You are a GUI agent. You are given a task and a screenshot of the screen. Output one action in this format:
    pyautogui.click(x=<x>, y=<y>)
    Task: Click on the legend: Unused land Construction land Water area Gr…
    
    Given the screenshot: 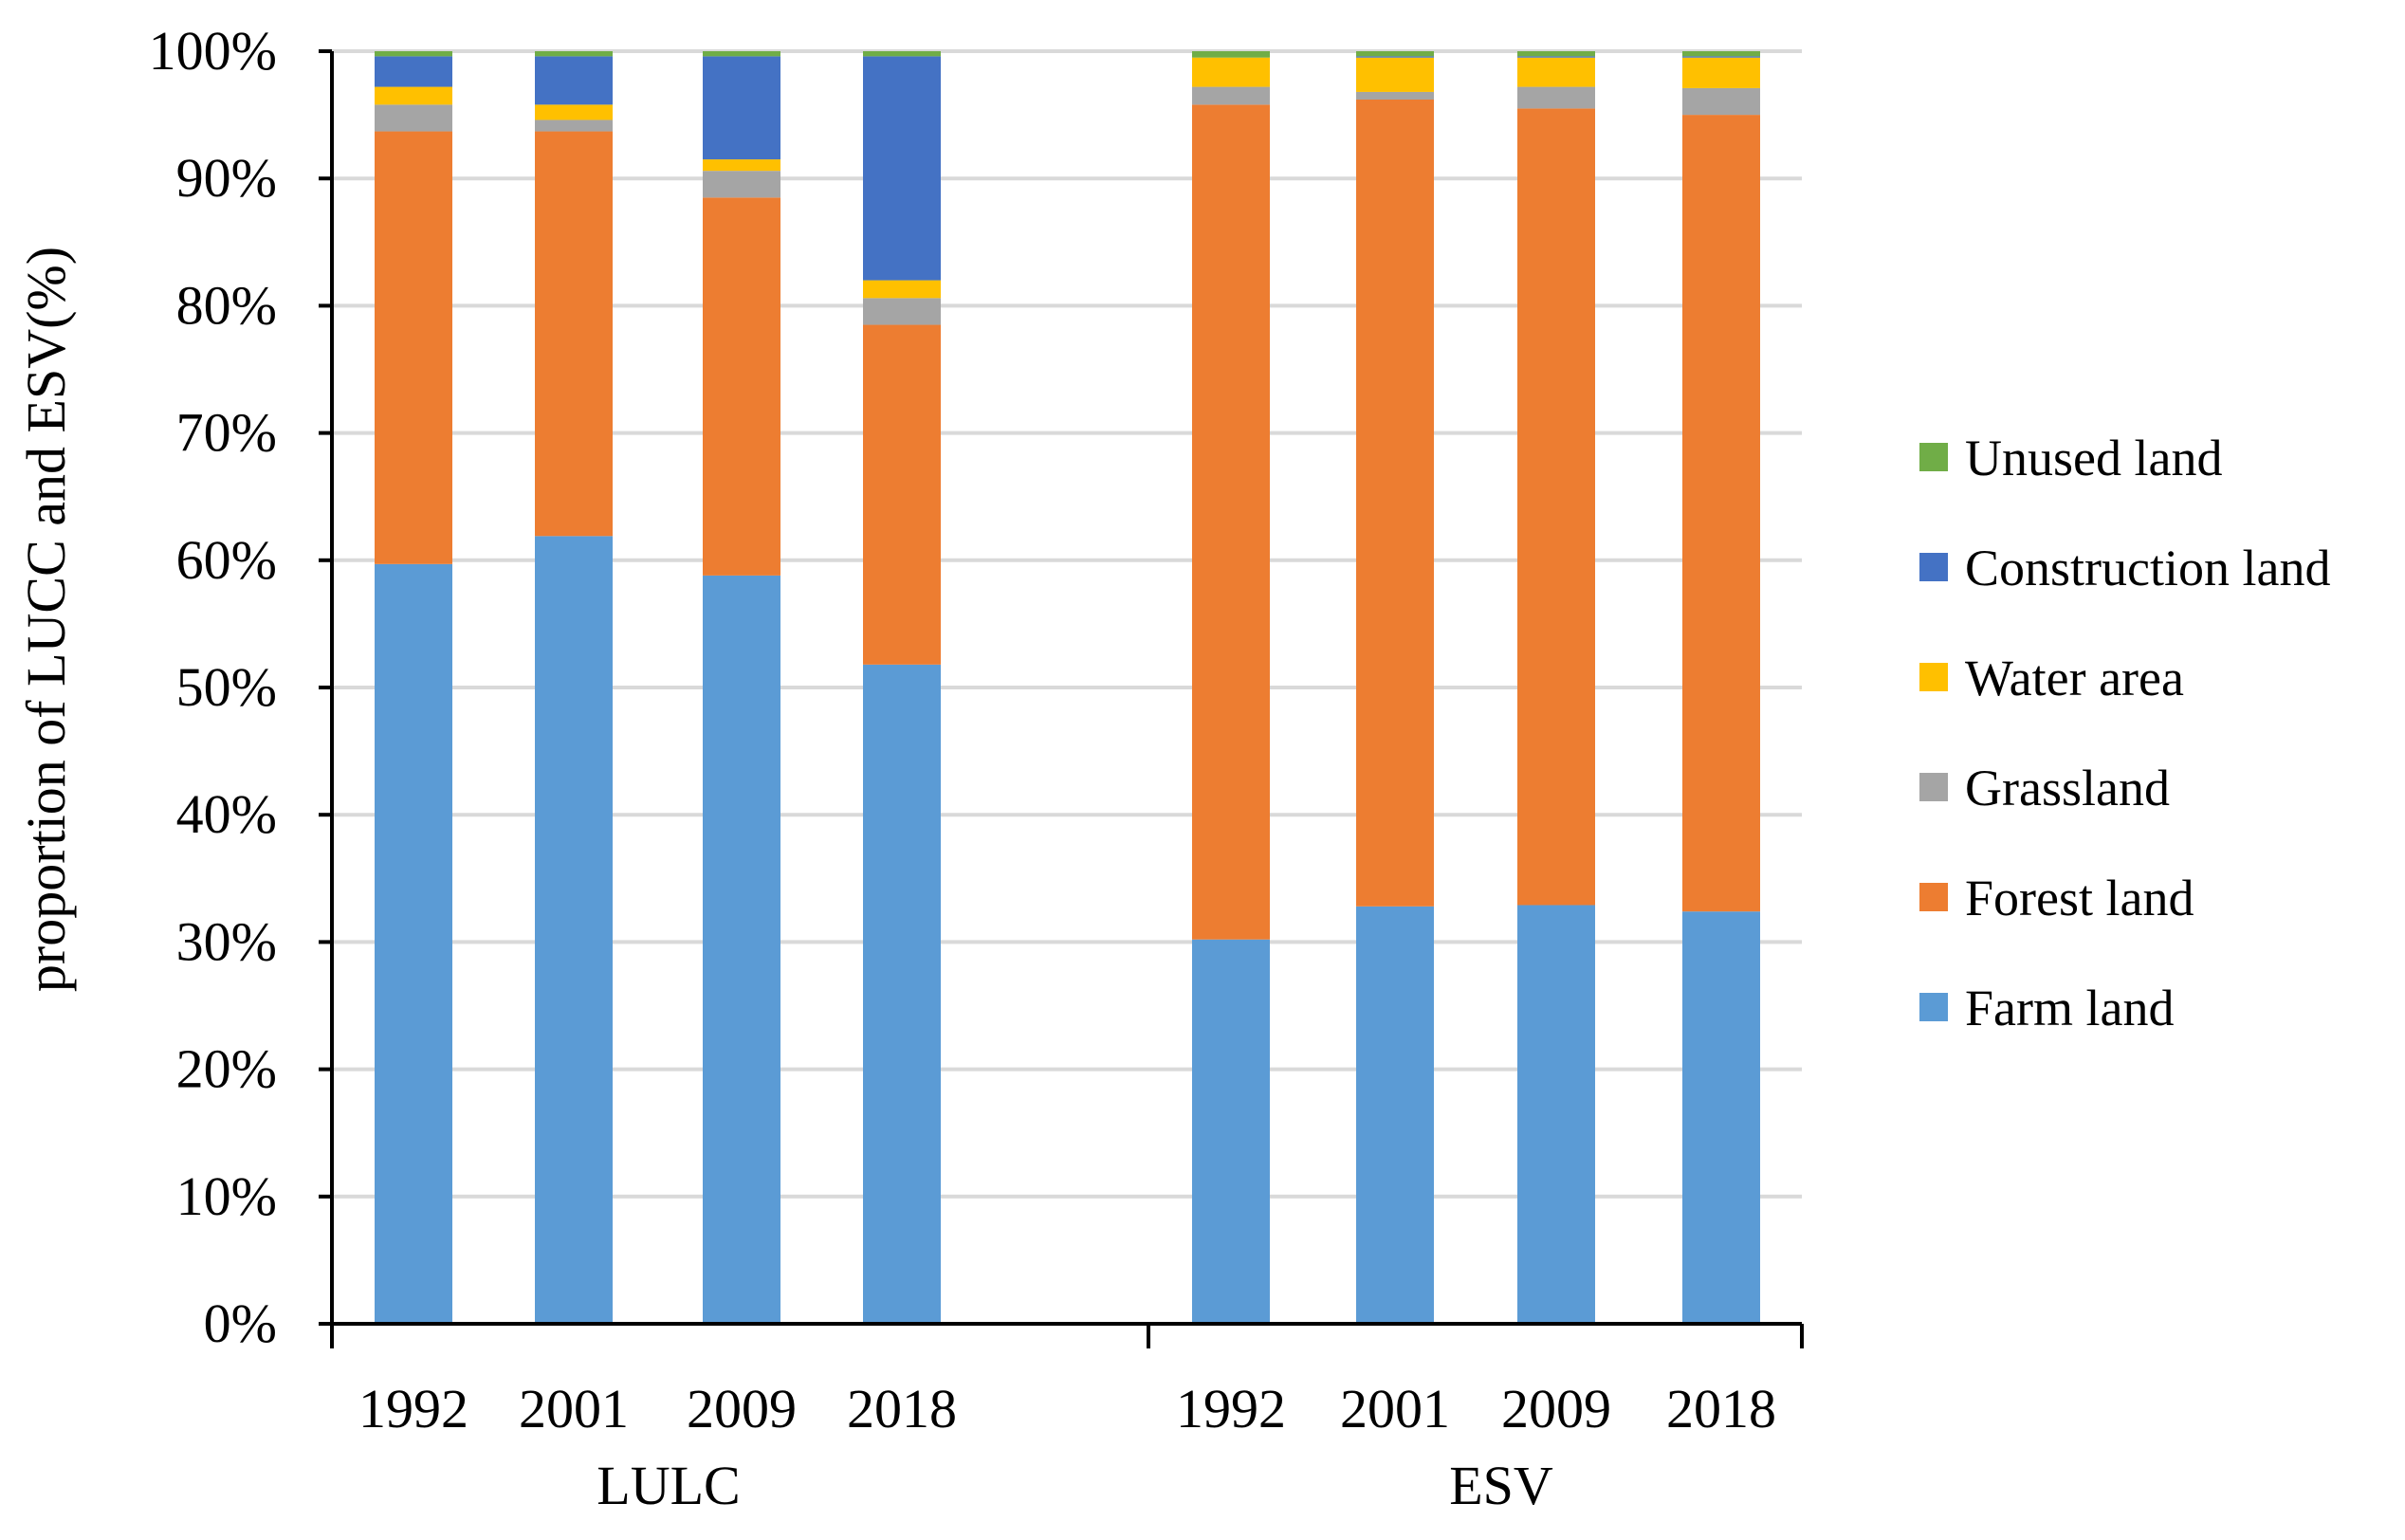 What is the action you would take?
    pyautogui.click(x=2124, y=733)
    